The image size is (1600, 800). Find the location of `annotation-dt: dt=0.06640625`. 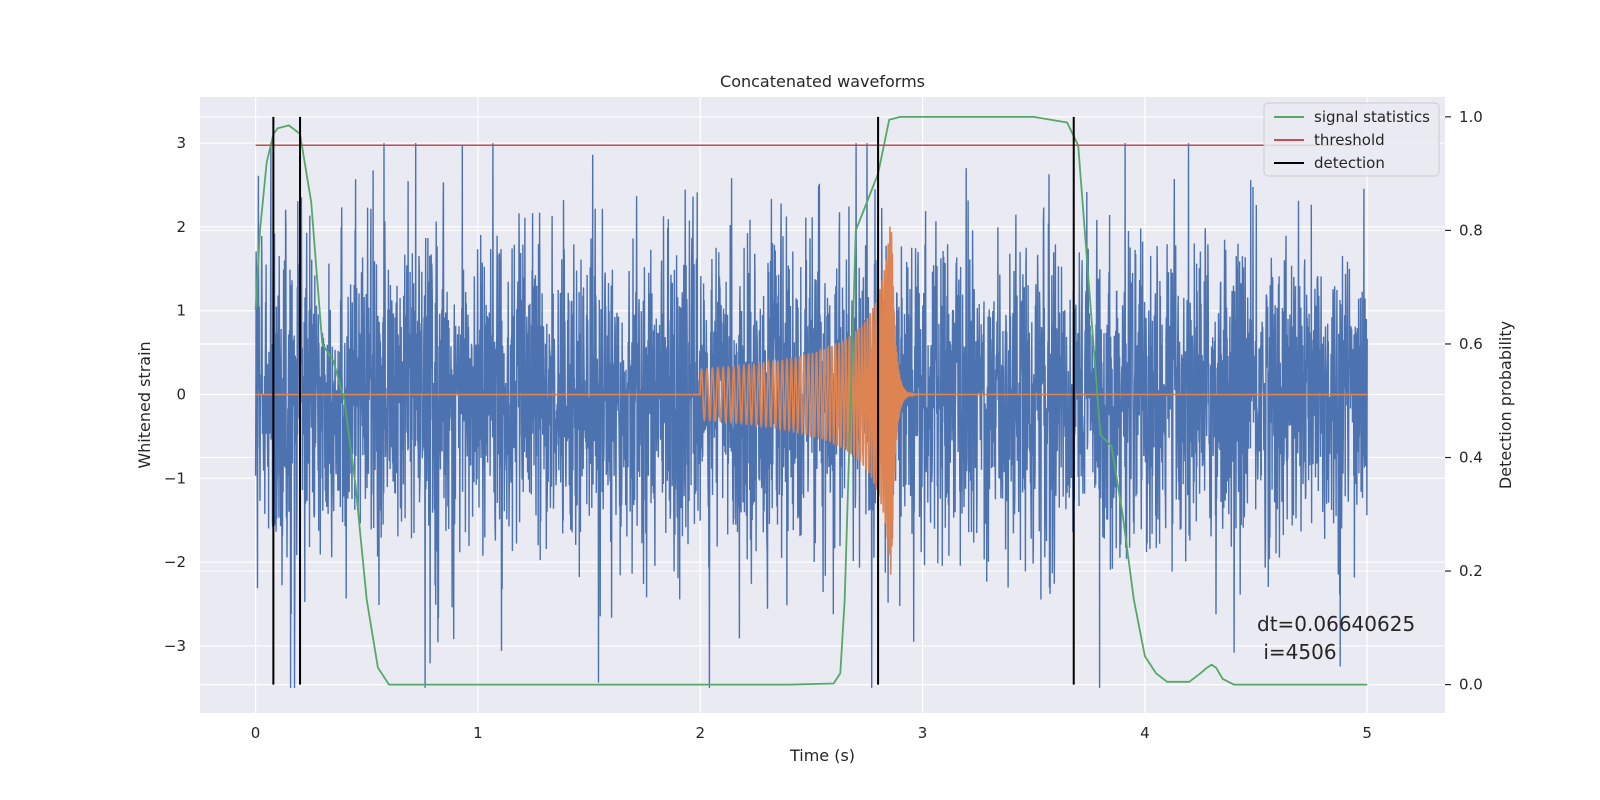

annotation-dt: dt=0.06640625 is located at coordinates (1336, 624).